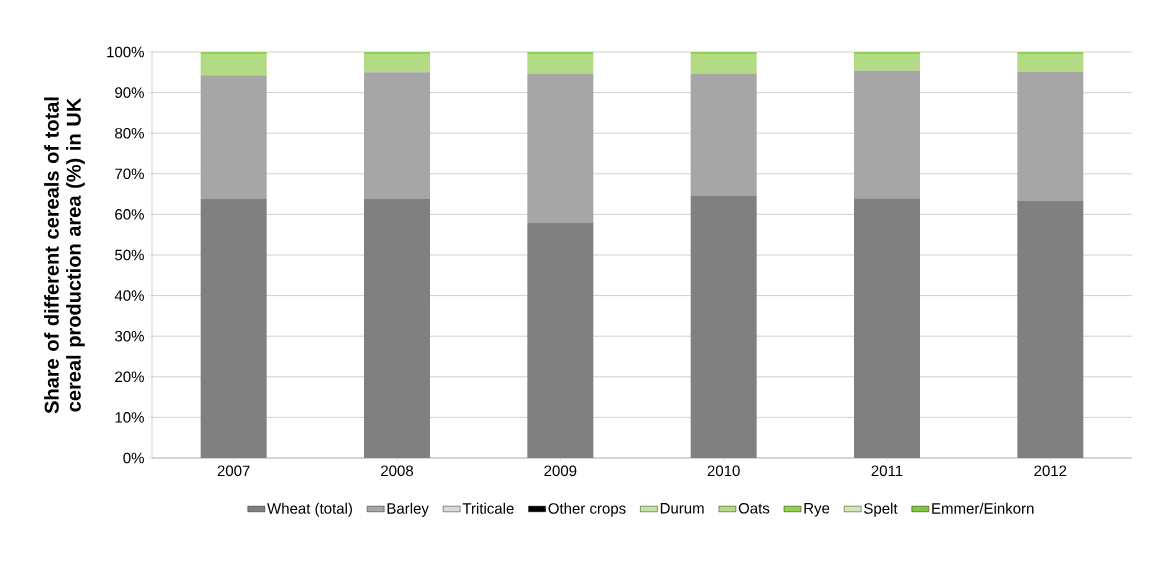  I want to click on y-tick-label: 10%, so click(129, 417).